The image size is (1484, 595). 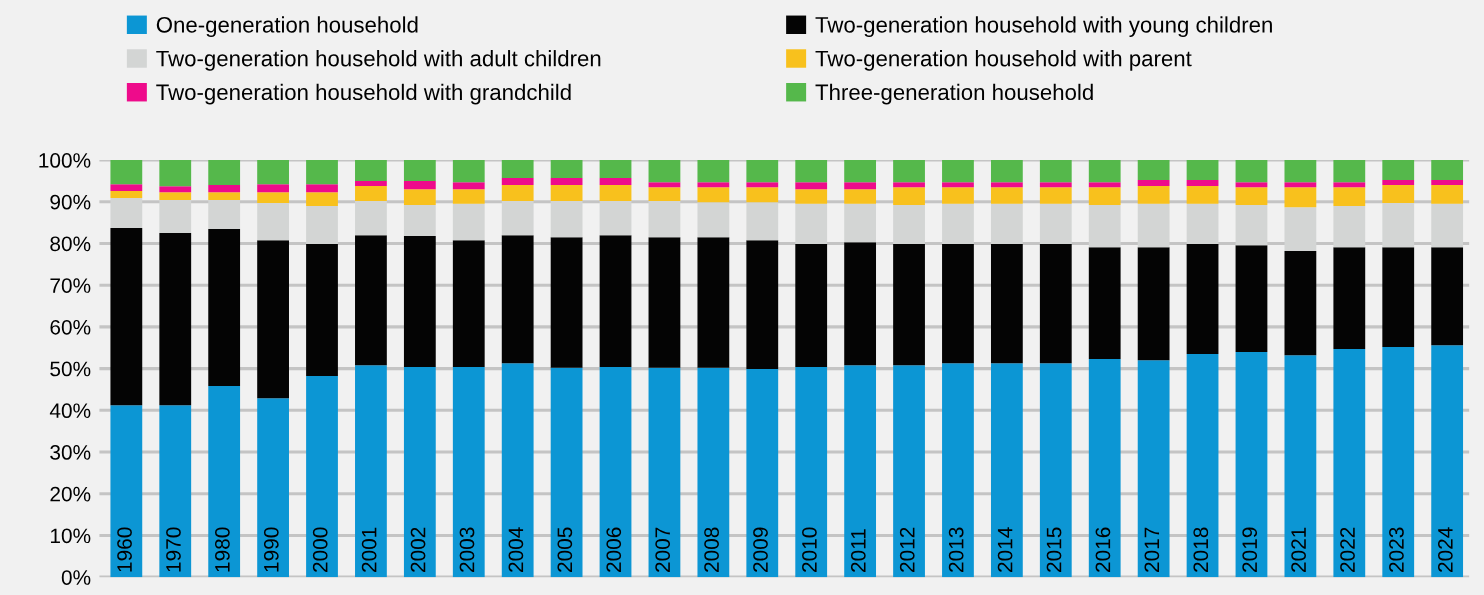 I want to click on y-tick-label: 70%, so click(x=70, y=285).